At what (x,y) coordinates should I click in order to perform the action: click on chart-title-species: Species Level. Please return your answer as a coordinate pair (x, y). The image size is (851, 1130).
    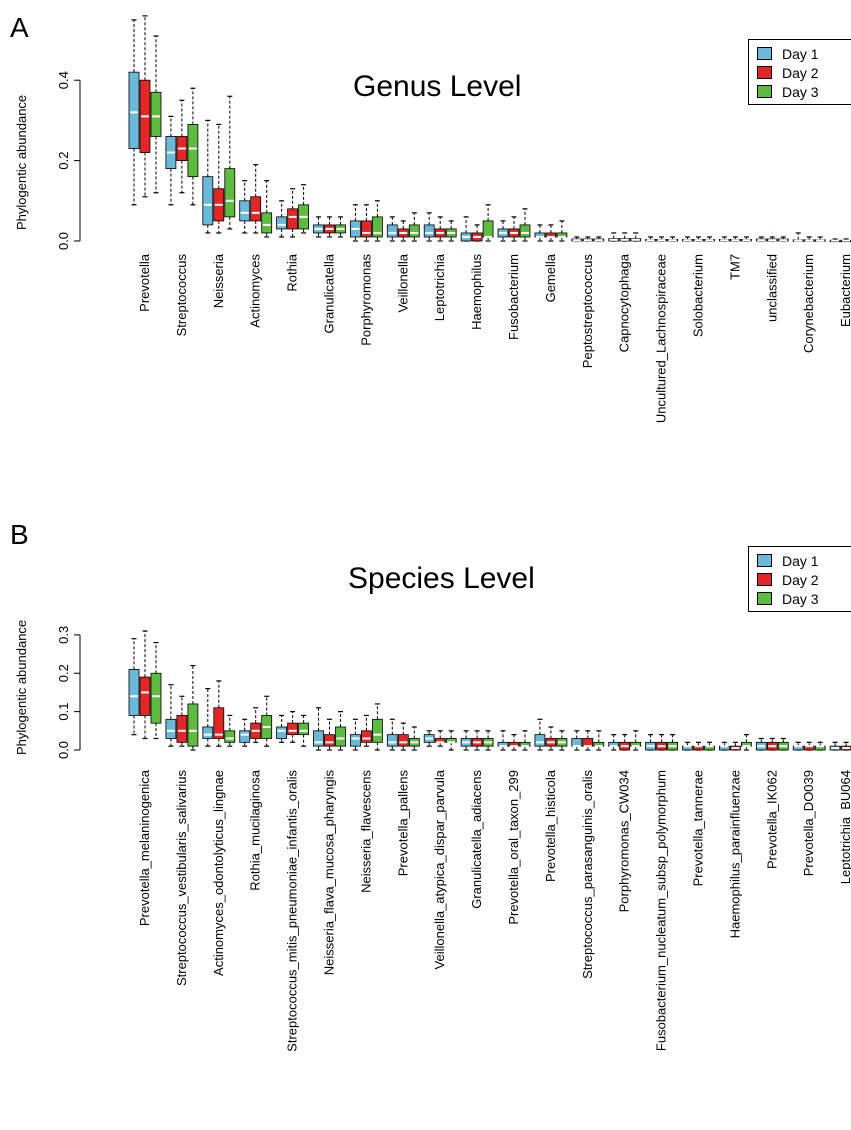
    Looking at the image, I should click on (441, 578).